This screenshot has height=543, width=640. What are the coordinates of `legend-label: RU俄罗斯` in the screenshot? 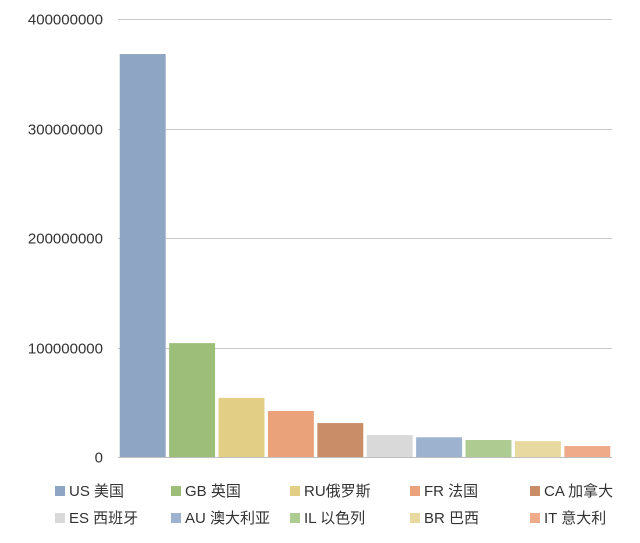 It's located at (337, 491).